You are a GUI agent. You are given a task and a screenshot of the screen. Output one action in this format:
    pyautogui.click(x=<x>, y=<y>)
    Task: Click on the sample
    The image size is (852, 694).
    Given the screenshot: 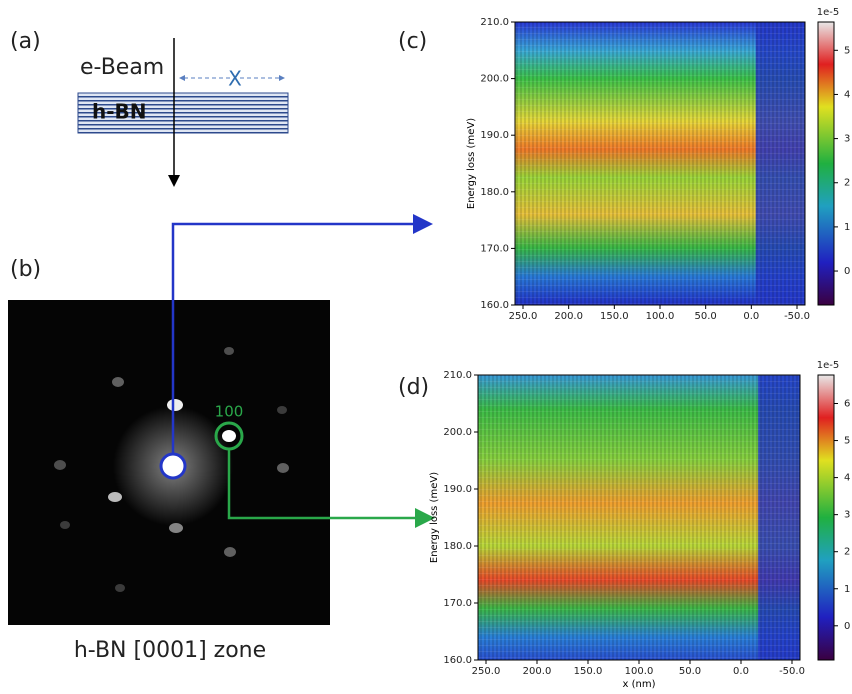 What is the action you would take?
    pyautogui.click(x=183, y=113)
    